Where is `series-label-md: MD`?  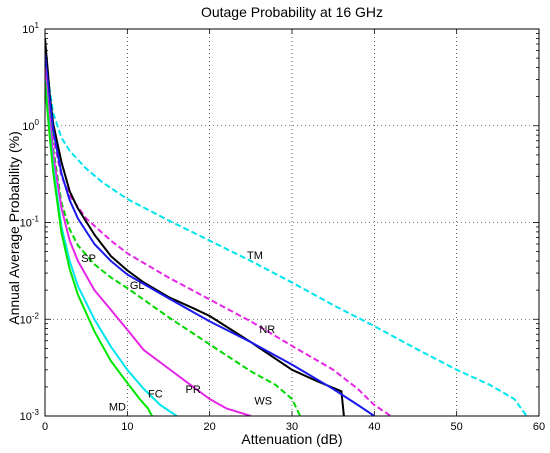
series-label-md: MD is located at coordinates (117, 408).